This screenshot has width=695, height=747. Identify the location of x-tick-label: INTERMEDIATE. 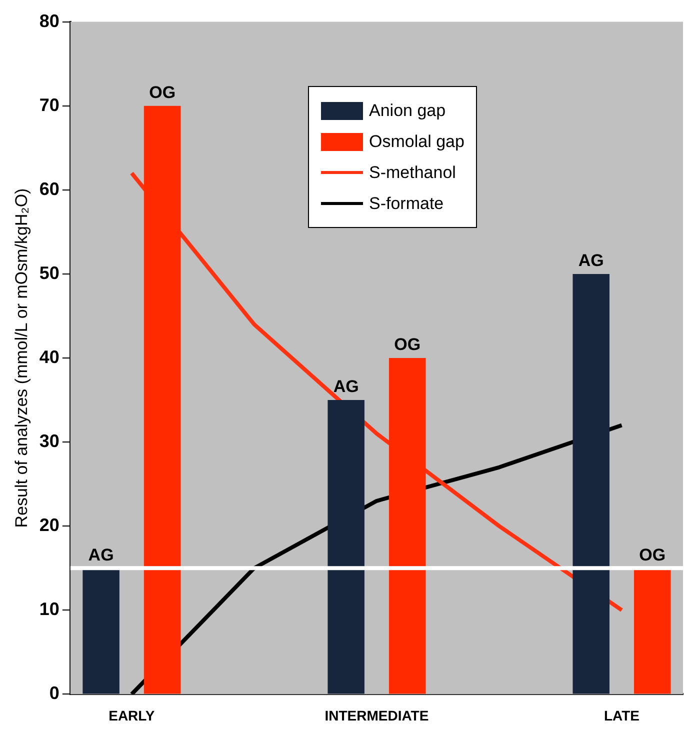
(376, 715).